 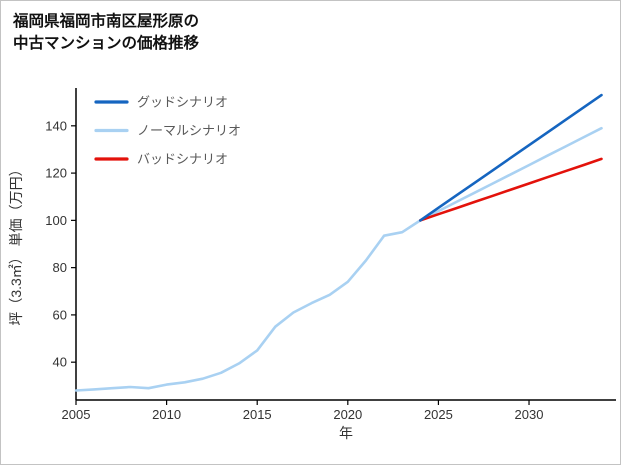 What do you see at coordinates (60, 314) in the screenshot?
I see `y-tick-label: 60` at bounding box center [60, 314].